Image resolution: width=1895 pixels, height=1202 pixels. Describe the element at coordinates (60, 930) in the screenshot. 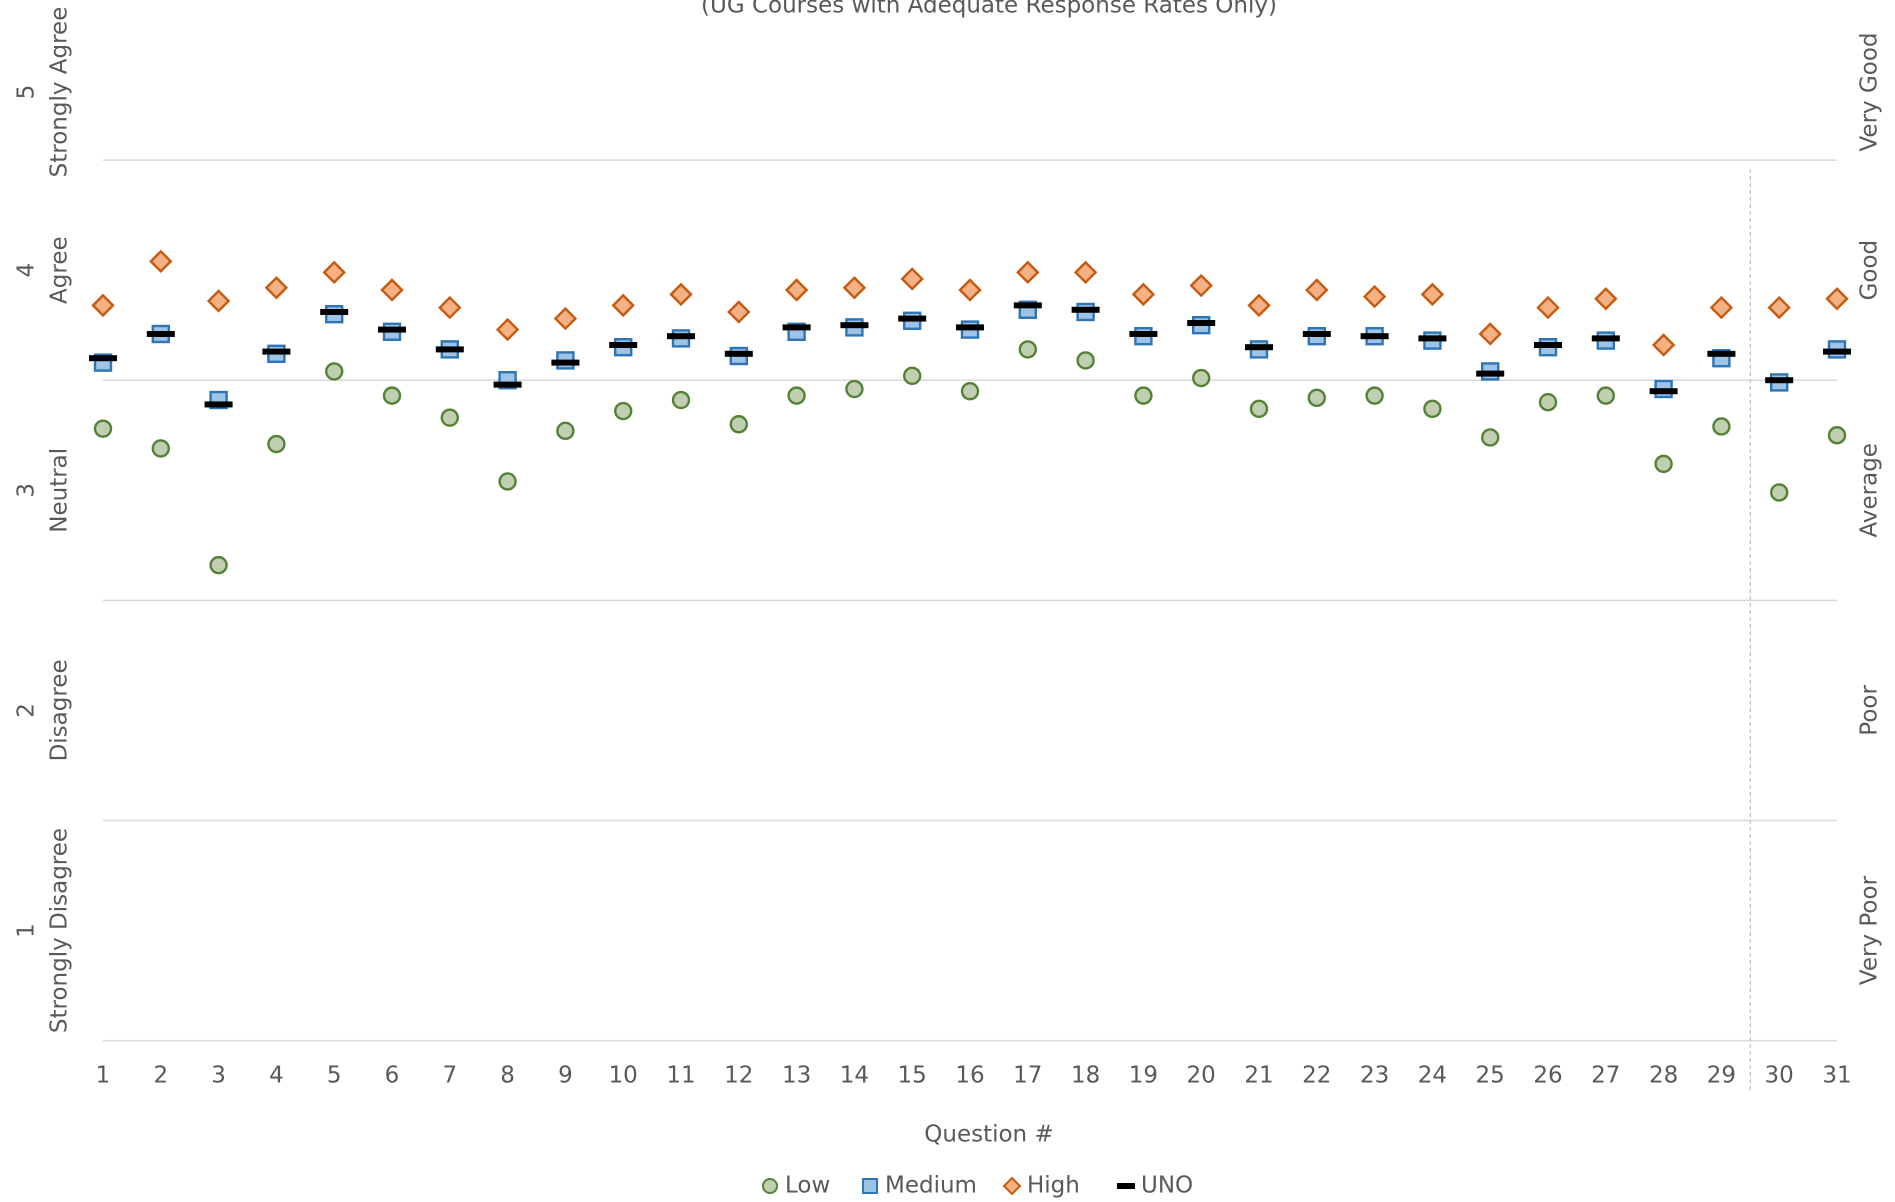

I see `y-tick-description: Strongly Disagree` at that location.